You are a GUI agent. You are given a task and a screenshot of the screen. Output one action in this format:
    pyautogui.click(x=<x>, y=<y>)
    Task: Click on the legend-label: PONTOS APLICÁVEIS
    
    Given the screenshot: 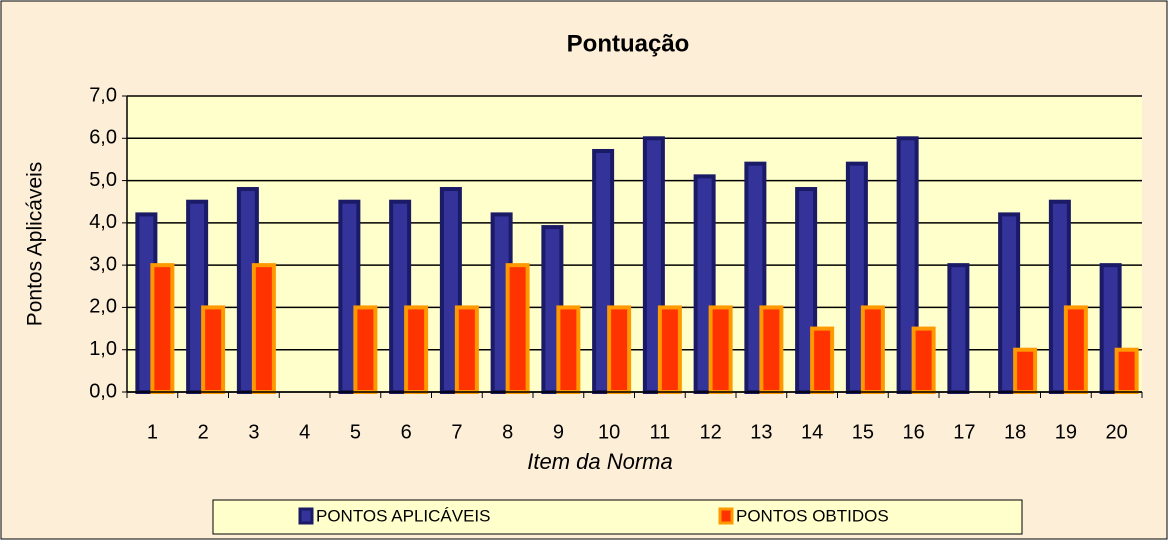 What is the action you would take?
    pyautogui.click(x=403, y=515)
    